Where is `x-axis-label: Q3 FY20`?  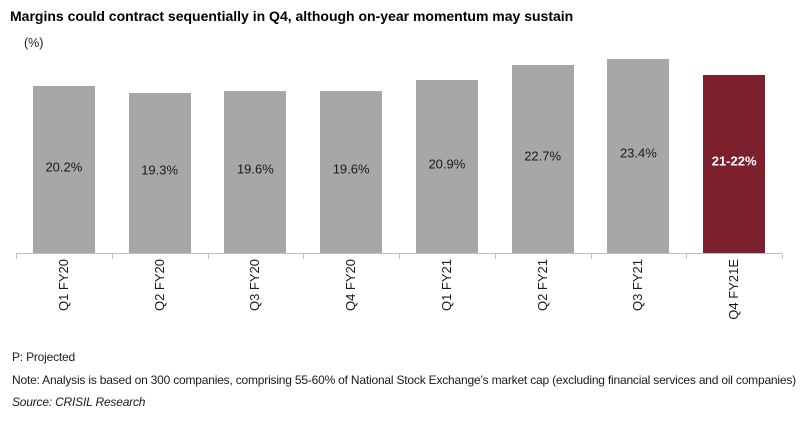 x-axis-label: Q3 FY20 is located at coordinates (255, 285).